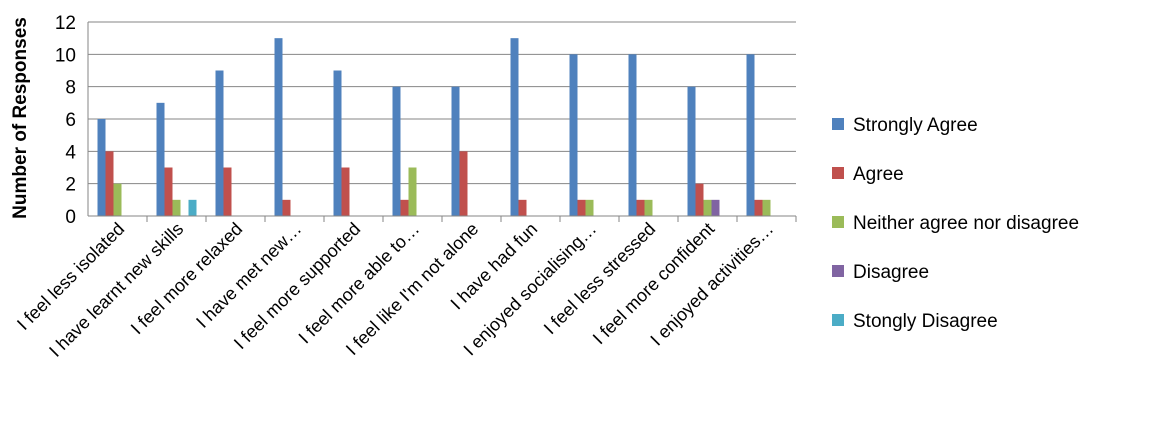  I want to click on legend-label: Stongly Disagree, so click(925, 321).